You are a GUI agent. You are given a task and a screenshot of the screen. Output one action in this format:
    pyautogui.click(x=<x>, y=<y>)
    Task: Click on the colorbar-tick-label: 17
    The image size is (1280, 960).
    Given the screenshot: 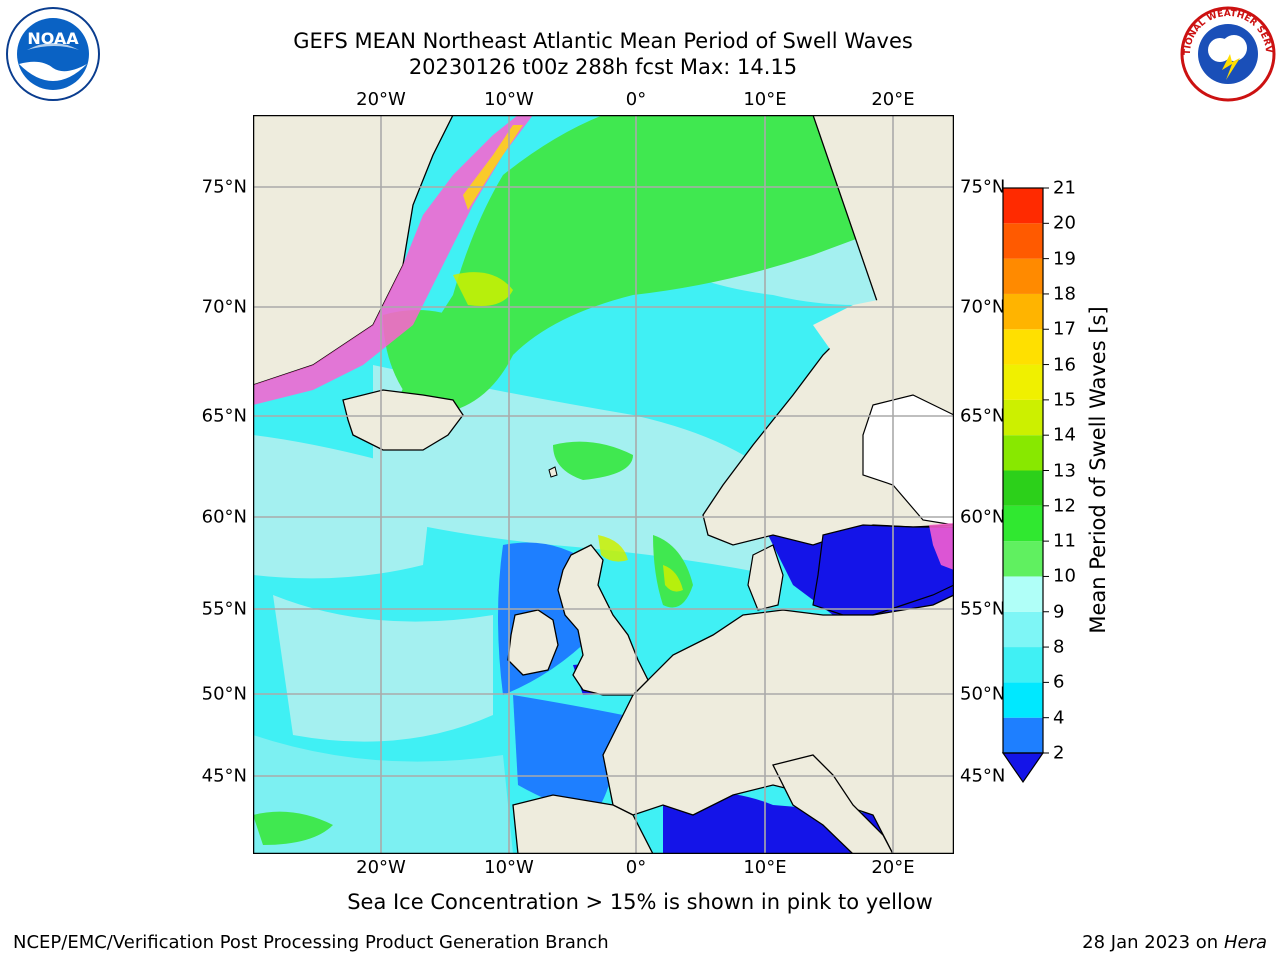 What is the action you would take?
    pyautogui.click(x=1064, y=329)
    